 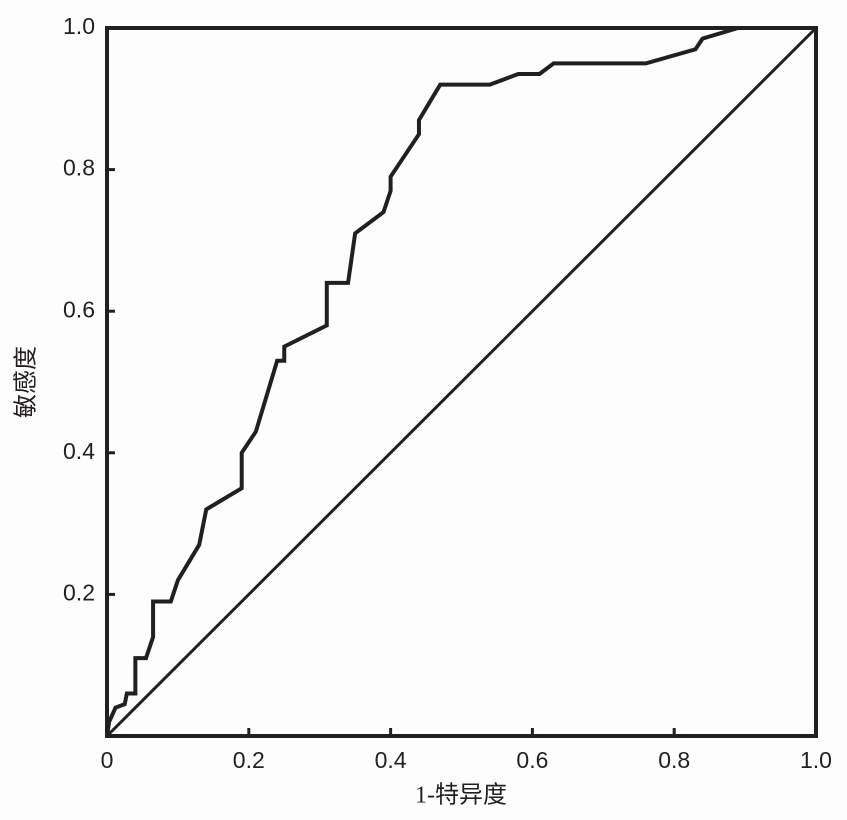 What do you see at coordinates (391, 760) in the screenshot?
I see `x-tick-label: 0.4` at bounding box center [391, 760].